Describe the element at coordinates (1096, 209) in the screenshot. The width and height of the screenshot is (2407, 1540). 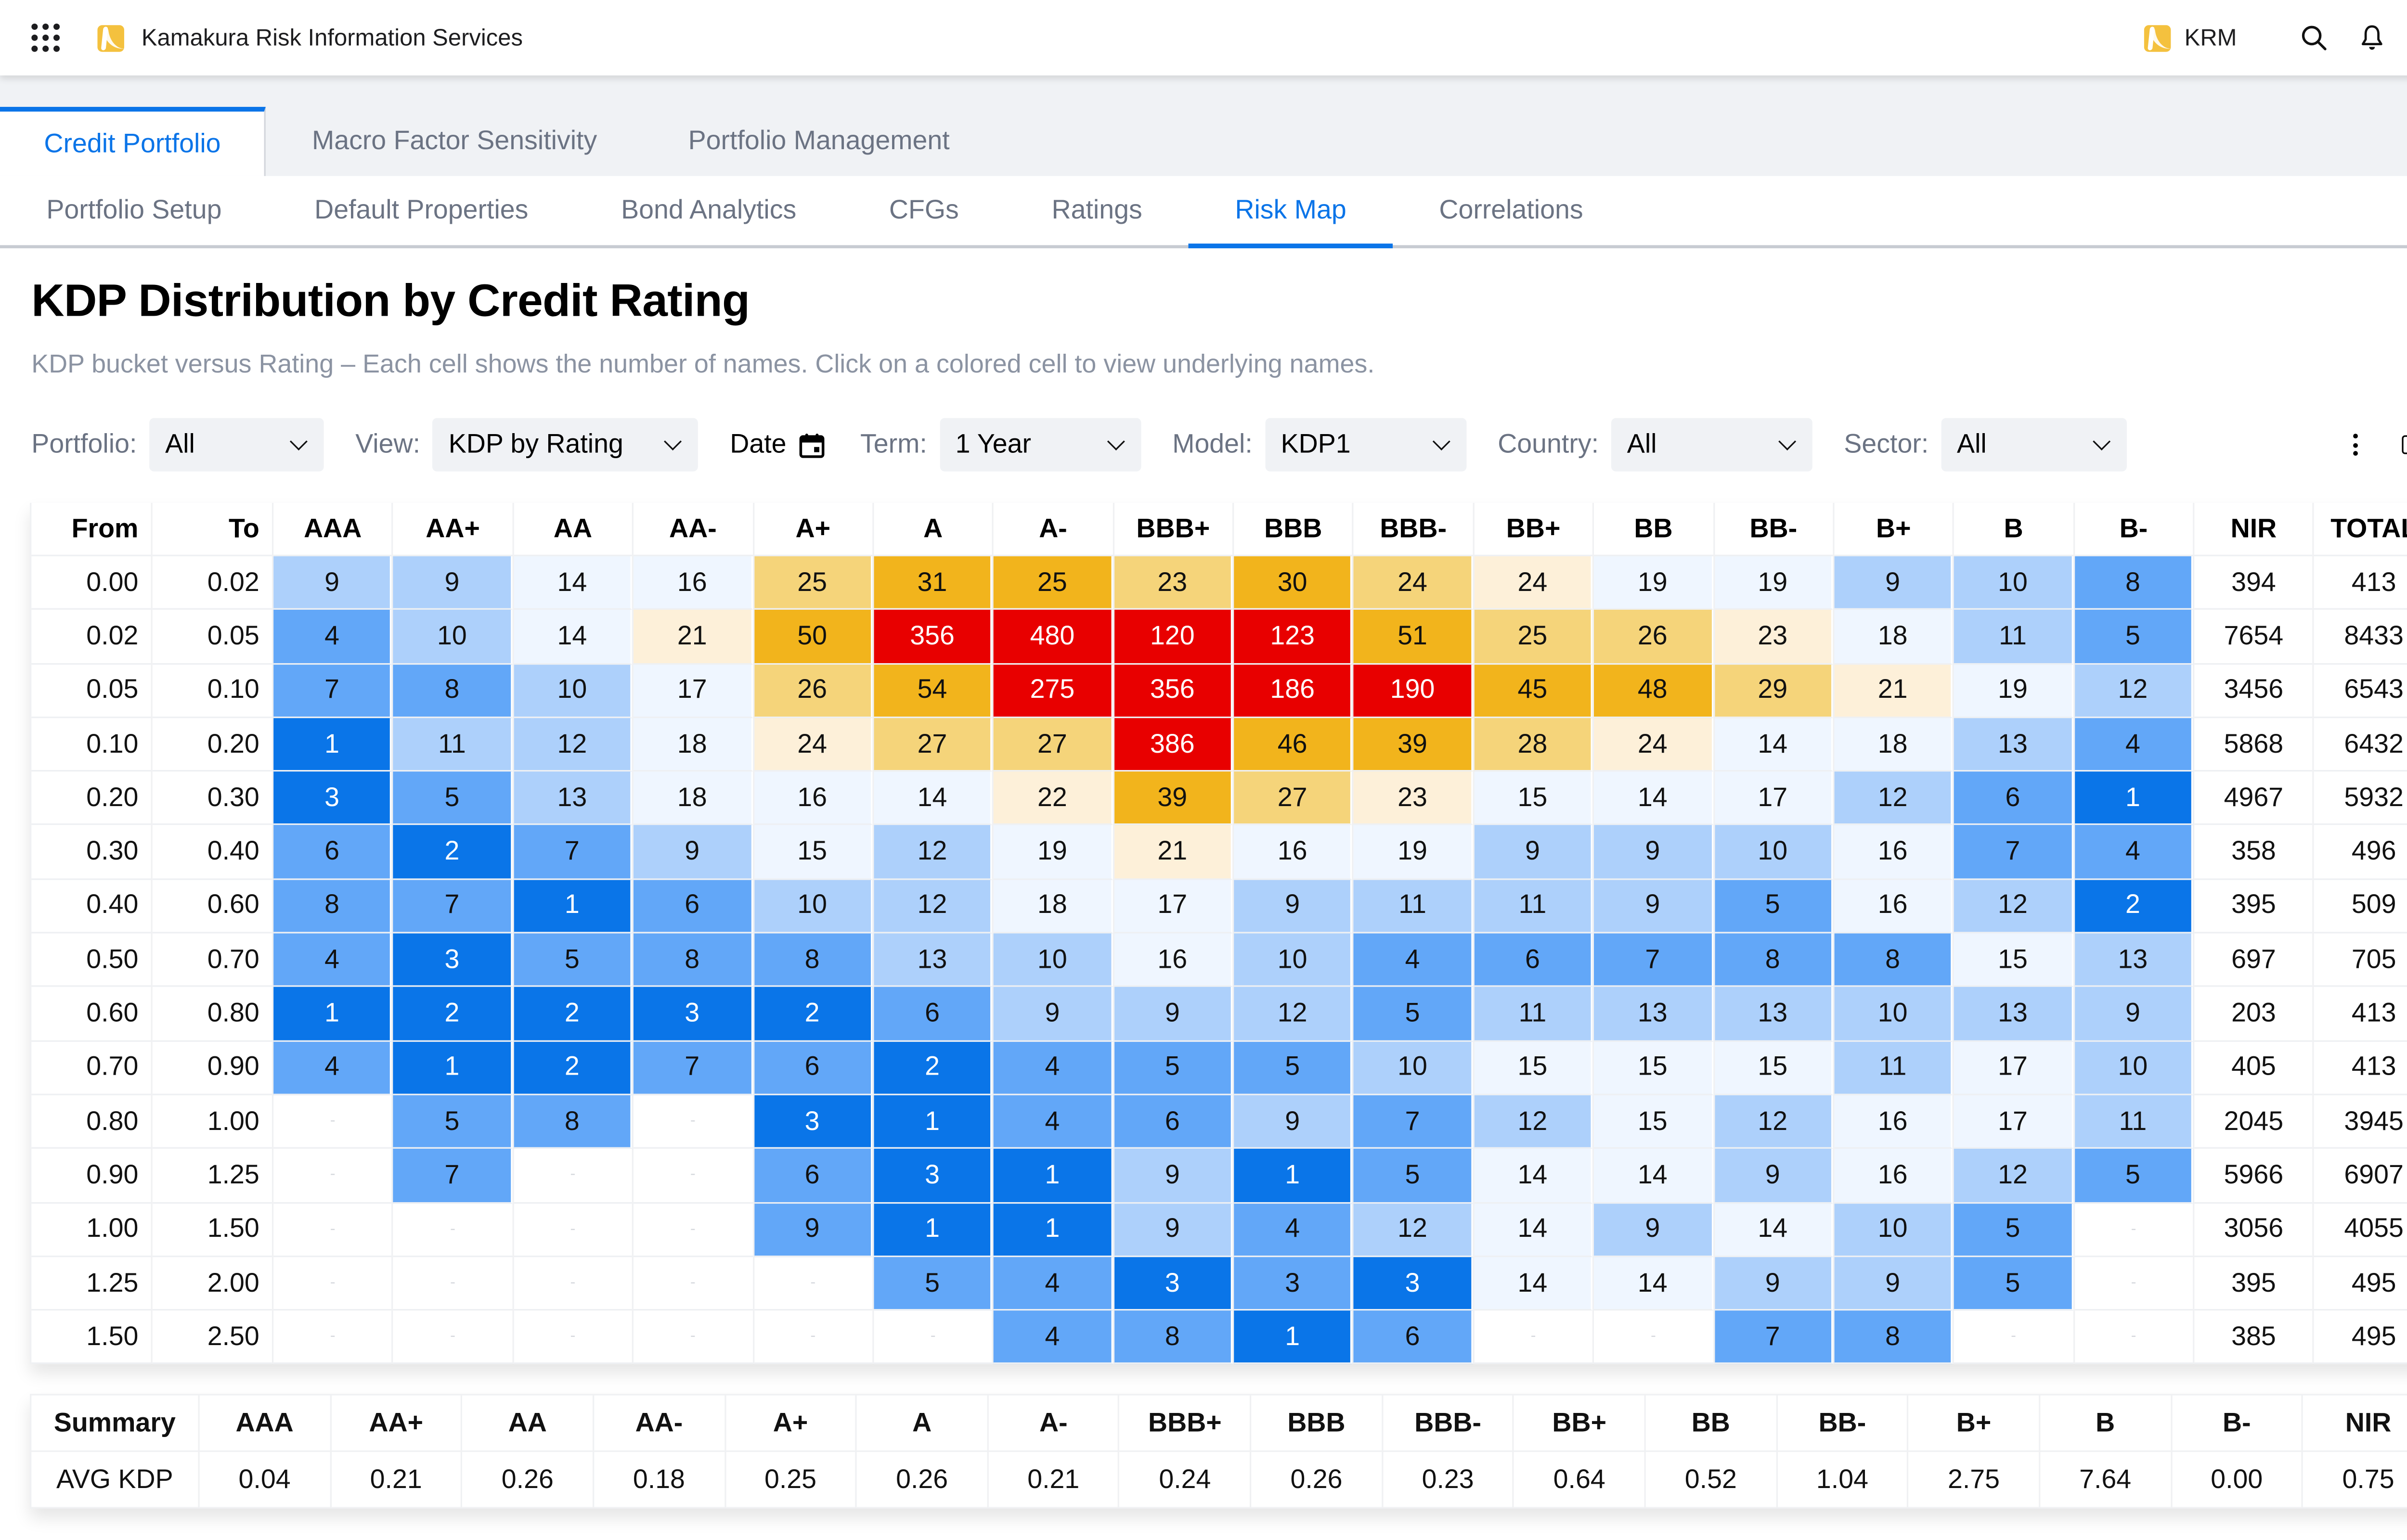
I see `tab-ratings: Ratings` at that location.